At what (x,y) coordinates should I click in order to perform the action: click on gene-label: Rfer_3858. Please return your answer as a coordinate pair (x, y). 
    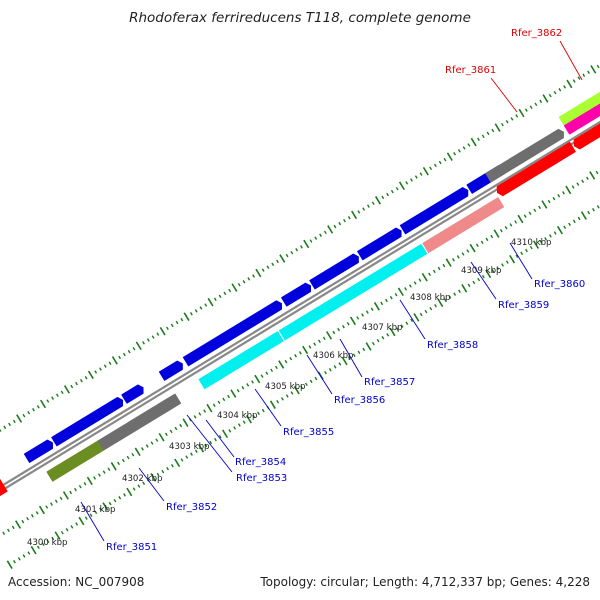
    Looking at the image, I should click on (452, 345).